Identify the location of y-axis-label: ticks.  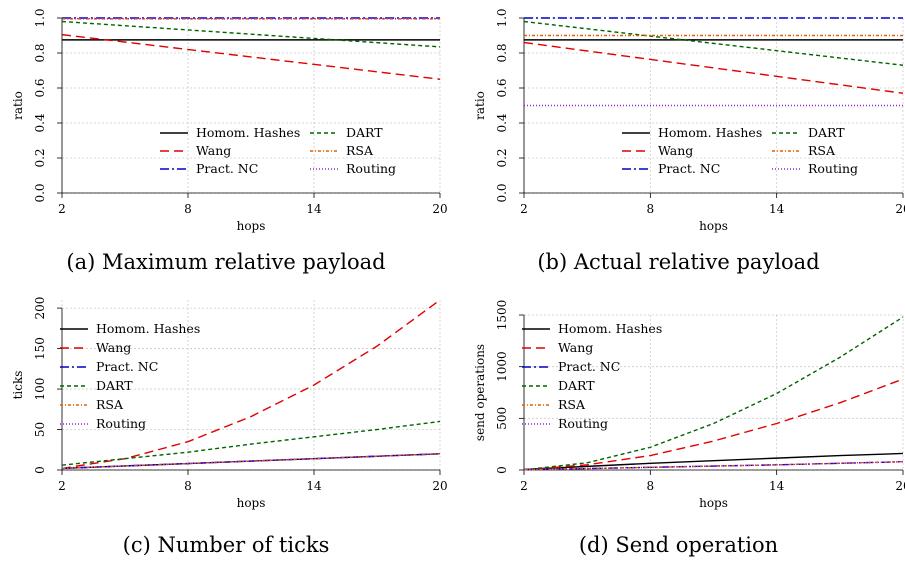
(18, 385).